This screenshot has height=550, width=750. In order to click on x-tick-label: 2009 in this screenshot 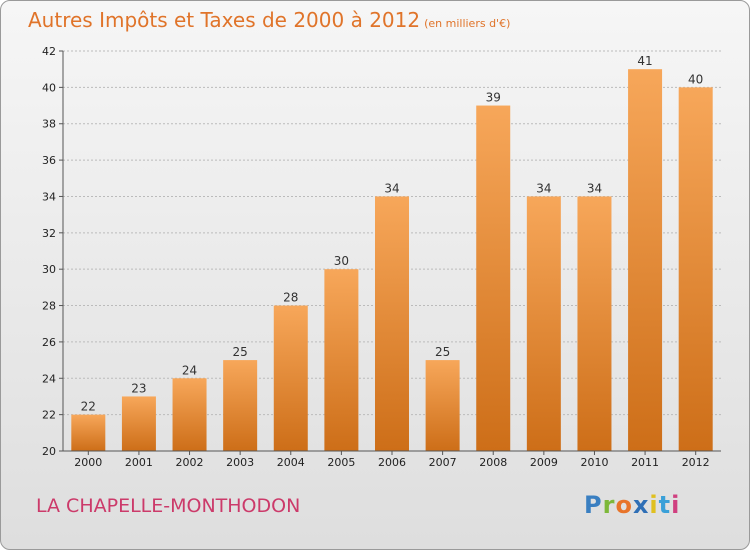, I will do `click(544, 462)`.